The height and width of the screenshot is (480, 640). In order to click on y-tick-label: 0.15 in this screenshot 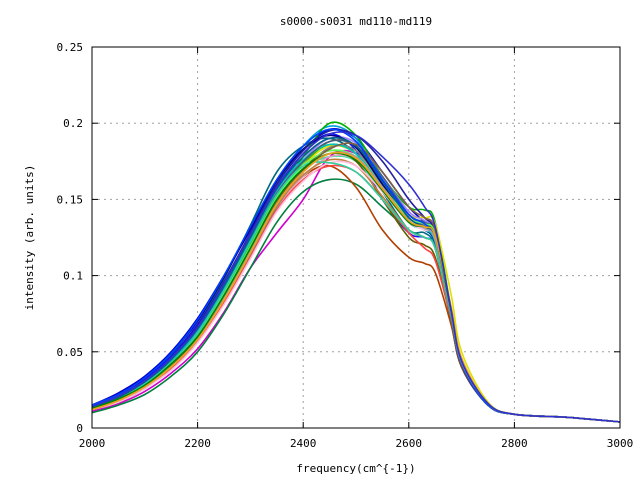, I will do `click(70, 199)`.